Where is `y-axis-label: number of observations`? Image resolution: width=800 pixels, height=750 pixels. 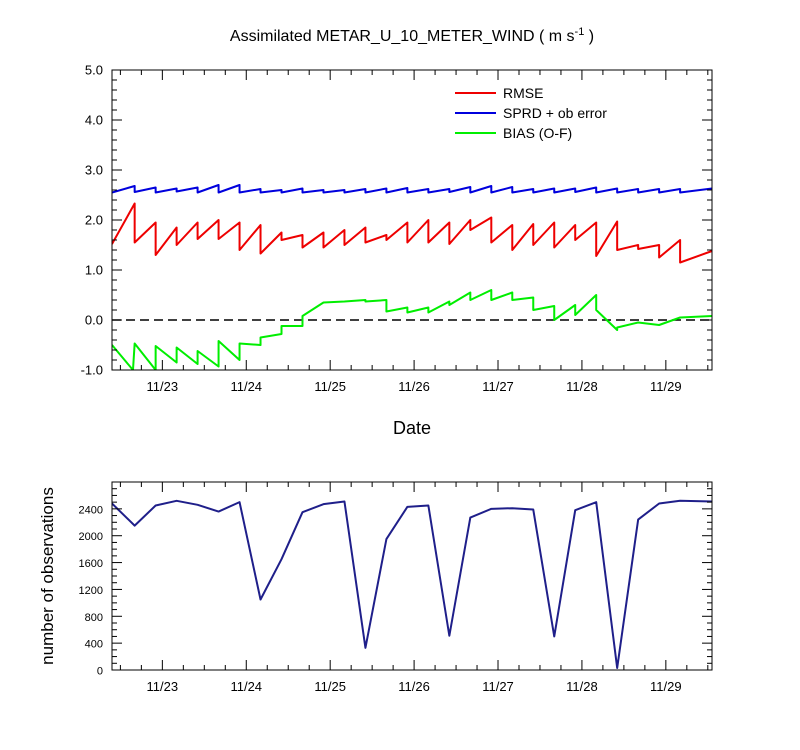 y-axis-label: number of observations is located at coordinates (47, 576).